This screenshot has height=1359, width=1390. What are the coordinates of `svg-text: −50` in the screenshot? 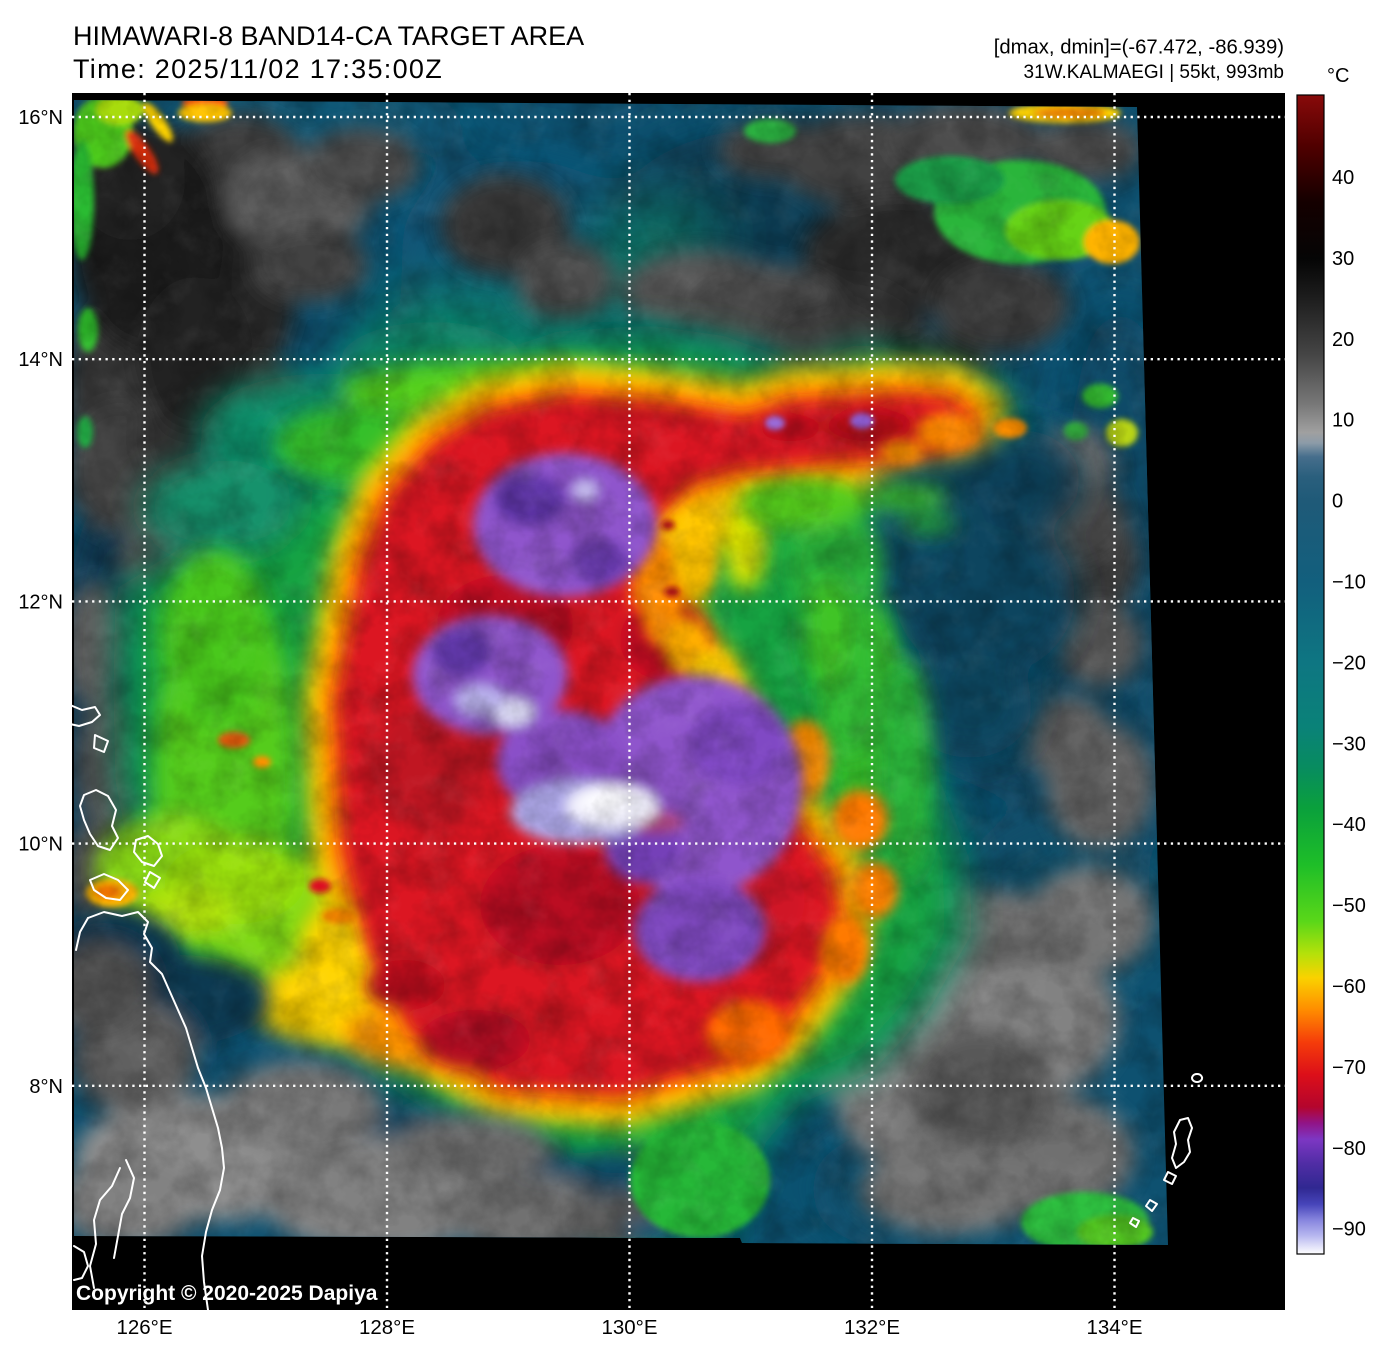 It's located at (1349, 906).